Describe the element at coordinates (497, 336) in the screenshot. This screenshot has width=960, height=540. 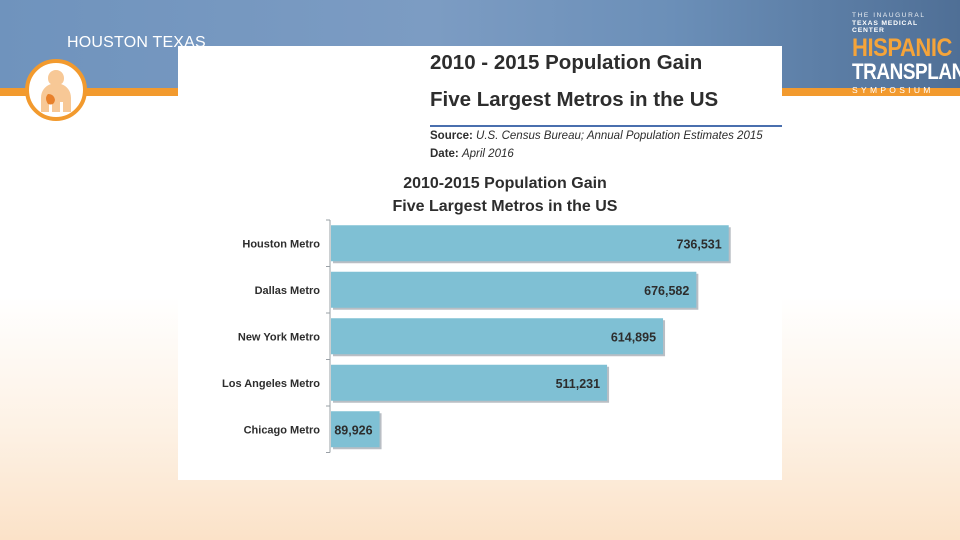
I see `bar-new-york-metro` at that location.